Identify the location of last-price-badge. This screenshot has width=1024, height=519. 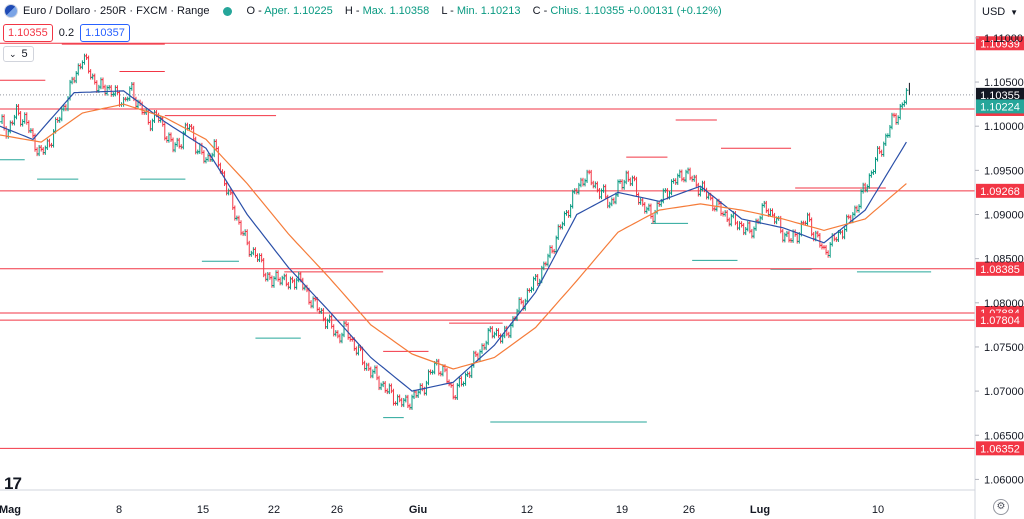
(1000, 94).